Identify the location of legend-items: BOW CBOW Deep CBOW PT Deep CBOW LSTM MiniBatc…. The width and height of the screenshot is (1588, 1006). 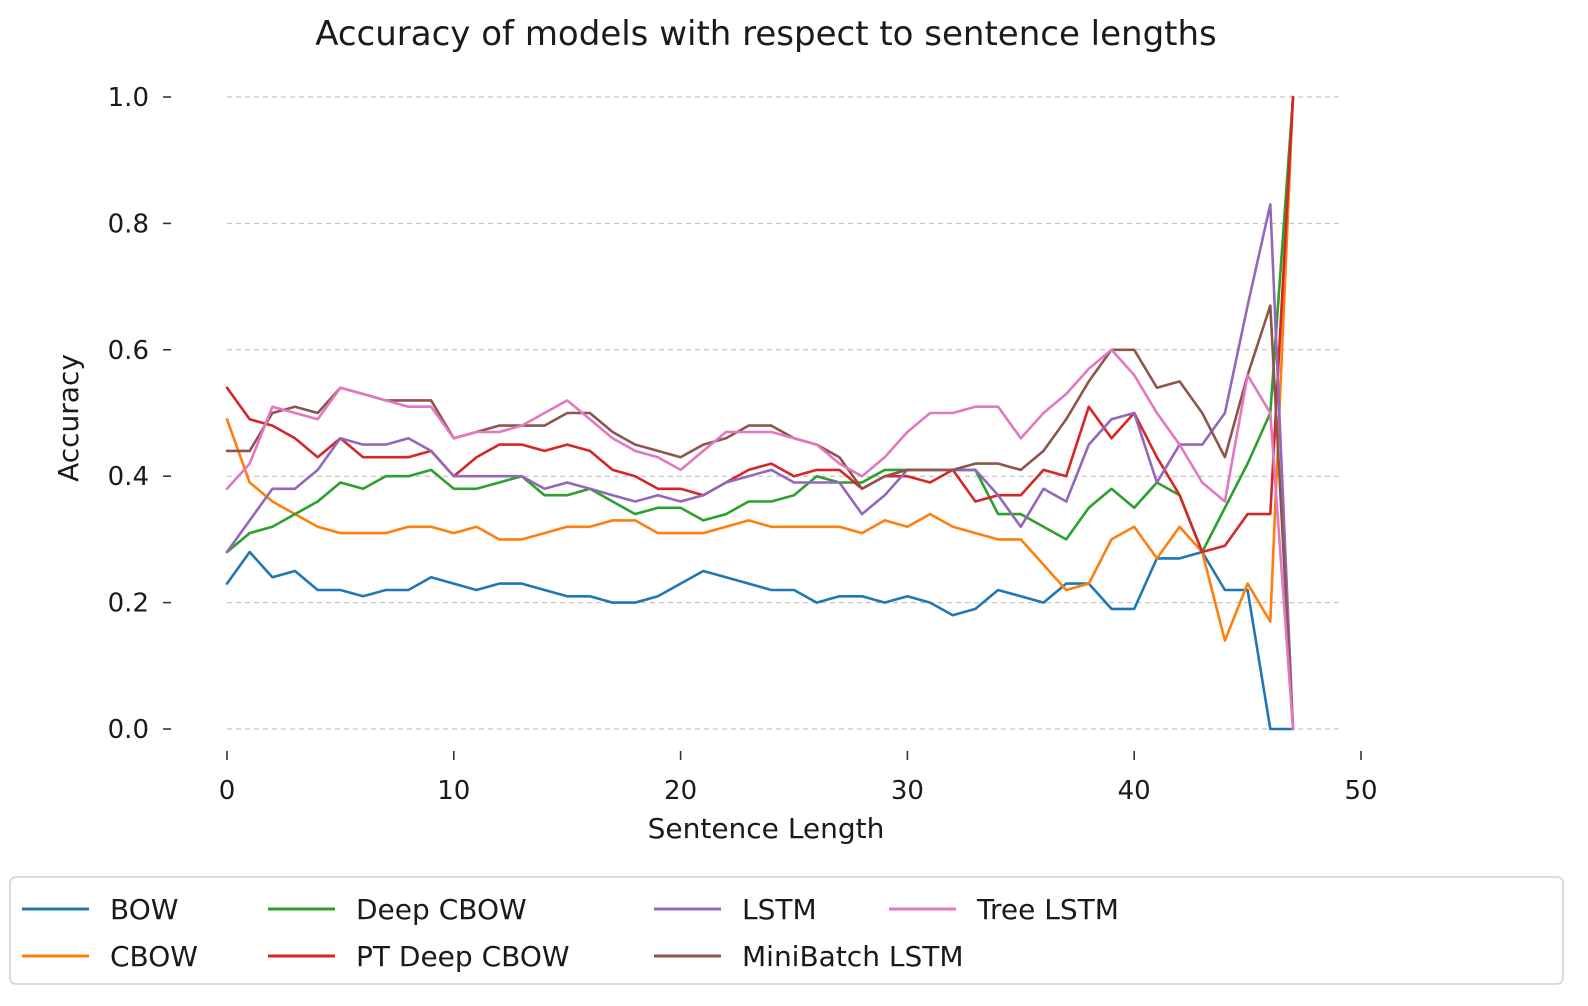
(570, 933).